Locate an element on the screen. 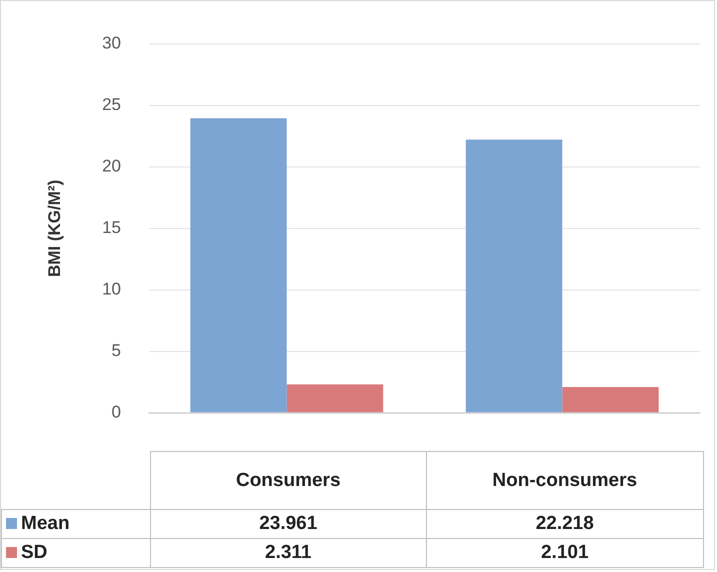  y-tick-label: 30 is located at coordinates (111, 43).